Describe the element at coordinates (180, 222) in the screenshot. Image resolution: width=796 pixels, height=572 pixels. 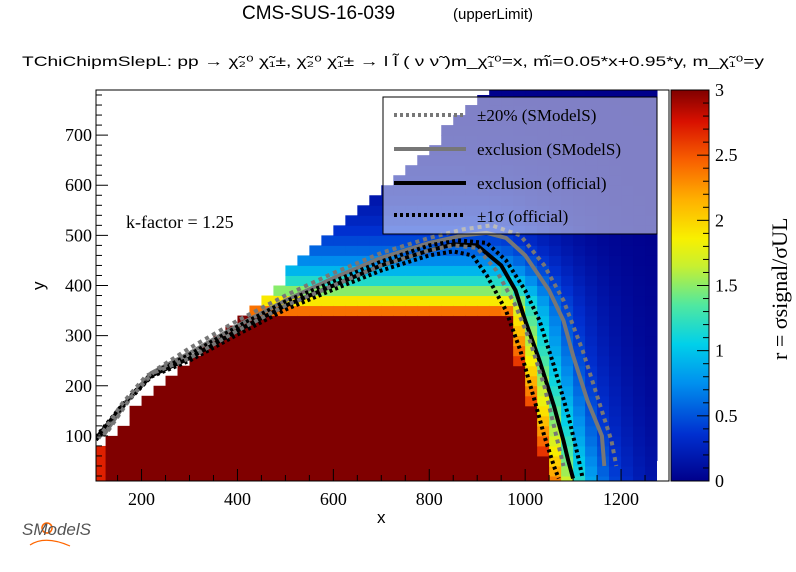
I see `k-factor-annotation: k-factor = 1.25` at that location.